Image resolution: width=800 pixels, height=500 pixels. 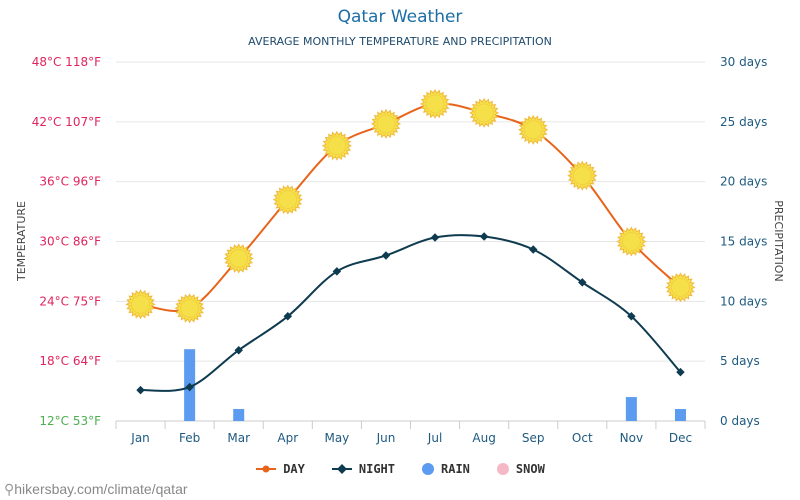 I want to click on x-tick-label: Oct, so click(x=582, y=438).